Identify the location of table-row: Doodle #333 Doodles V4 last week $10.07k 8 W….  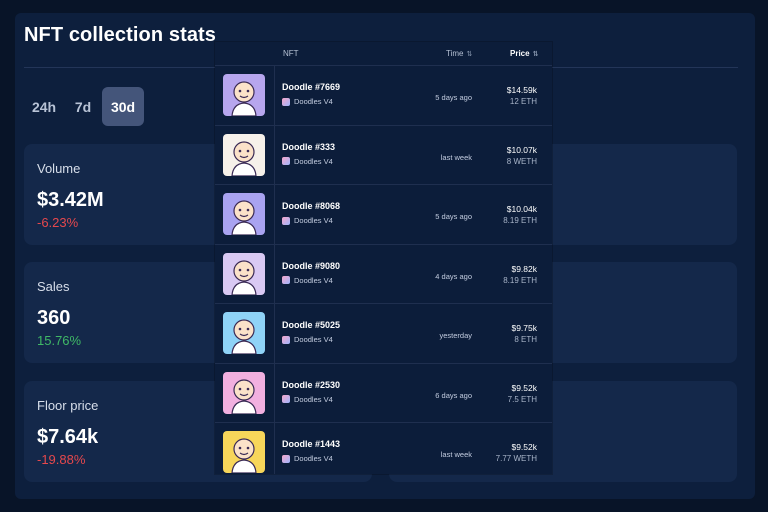
(383, 155).